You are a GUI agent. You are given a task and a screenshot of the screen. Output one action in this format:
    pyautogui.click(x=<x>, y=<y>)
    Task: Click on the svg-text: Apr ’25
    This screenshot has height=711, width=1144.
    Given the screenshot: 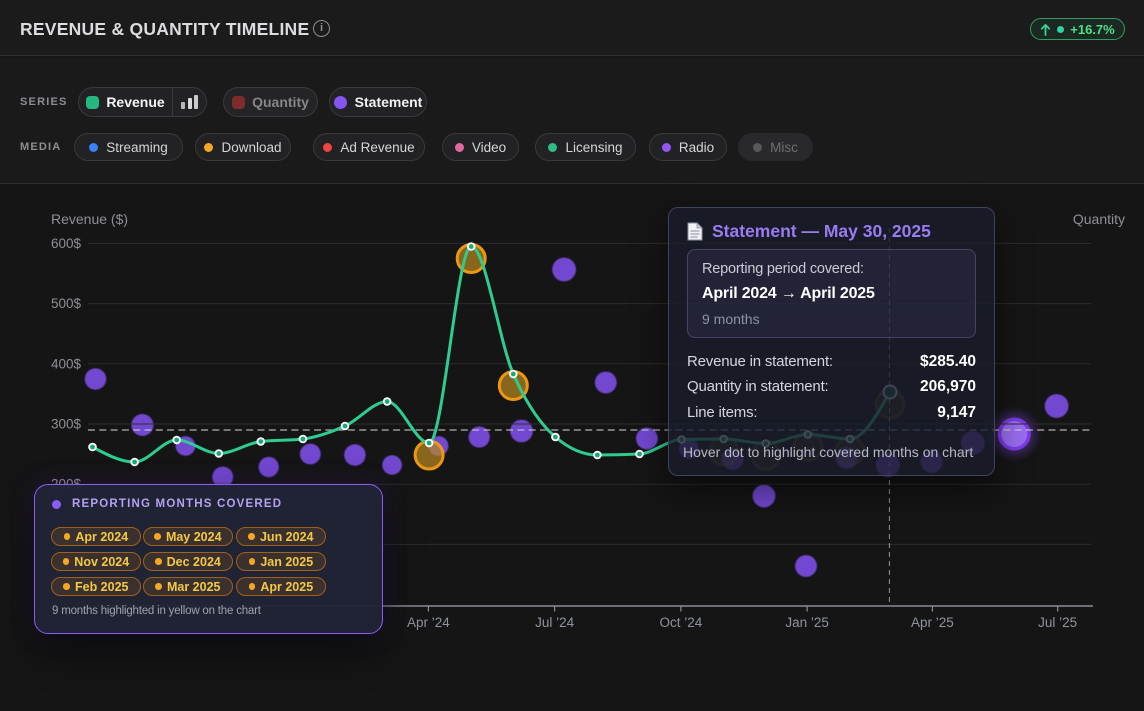 What is the action you would take?
    pyautogui.click(x=932, y=622)
    